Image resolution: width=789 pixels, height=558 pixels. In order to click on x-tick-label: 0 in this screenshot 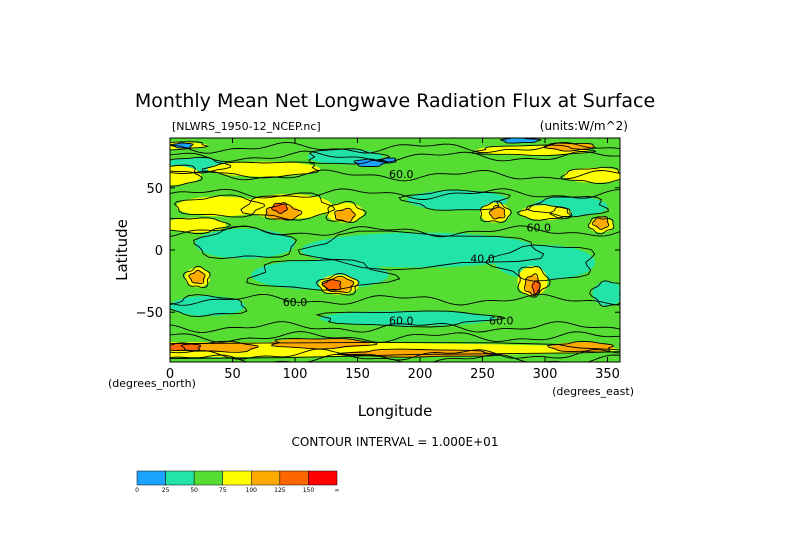, I will do `click(170, 374)`.